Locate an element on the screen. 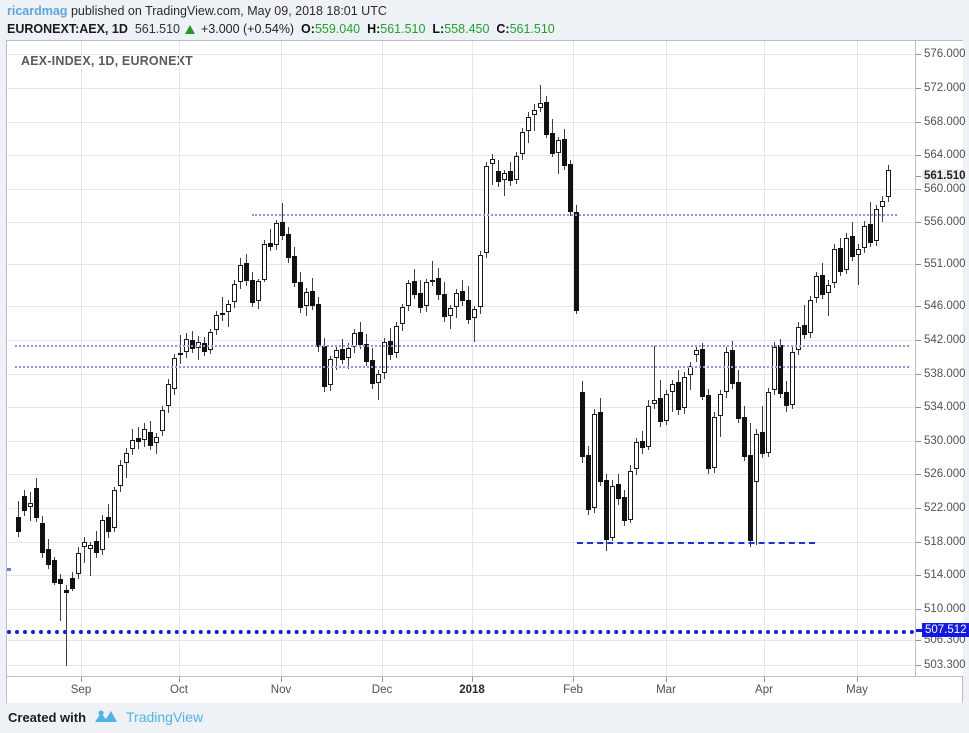 The image size is (969, 733). alert-price-label: 507.512 is located at coordinates (945, 629).